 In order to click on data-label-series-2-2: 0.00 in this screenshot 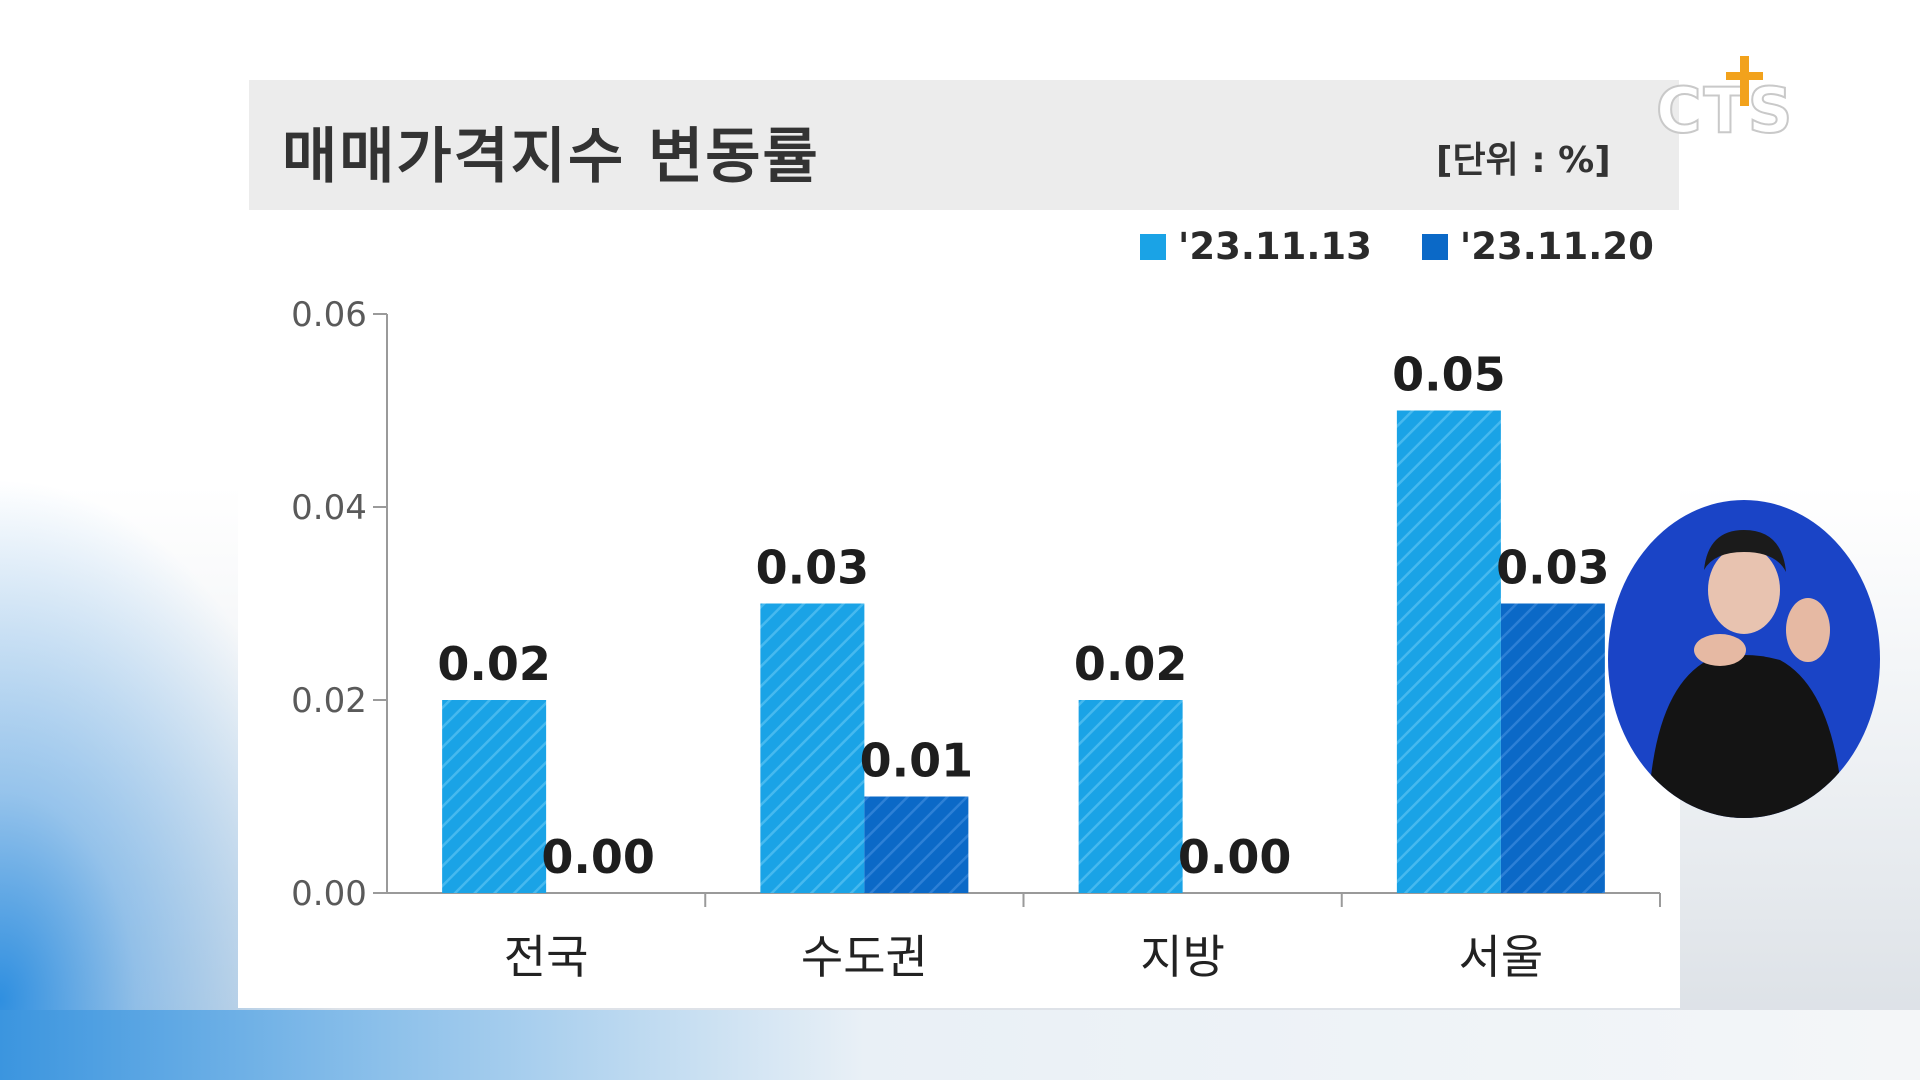, I will do `click(1235, 857)`.